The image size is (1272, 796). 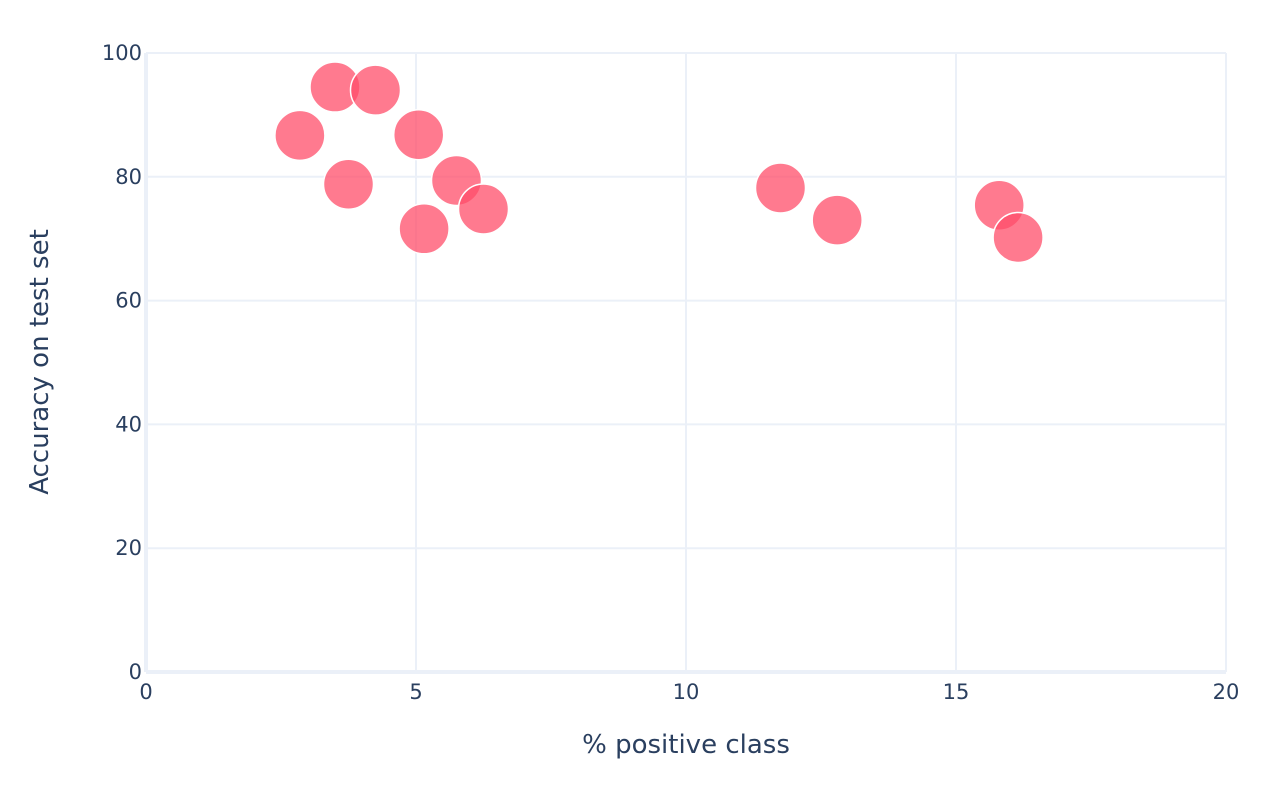 What do you see at coordinates (128, 548) in the screenshot?
I see `y-tick-label-20: 20` at bounding box center [128, 548].